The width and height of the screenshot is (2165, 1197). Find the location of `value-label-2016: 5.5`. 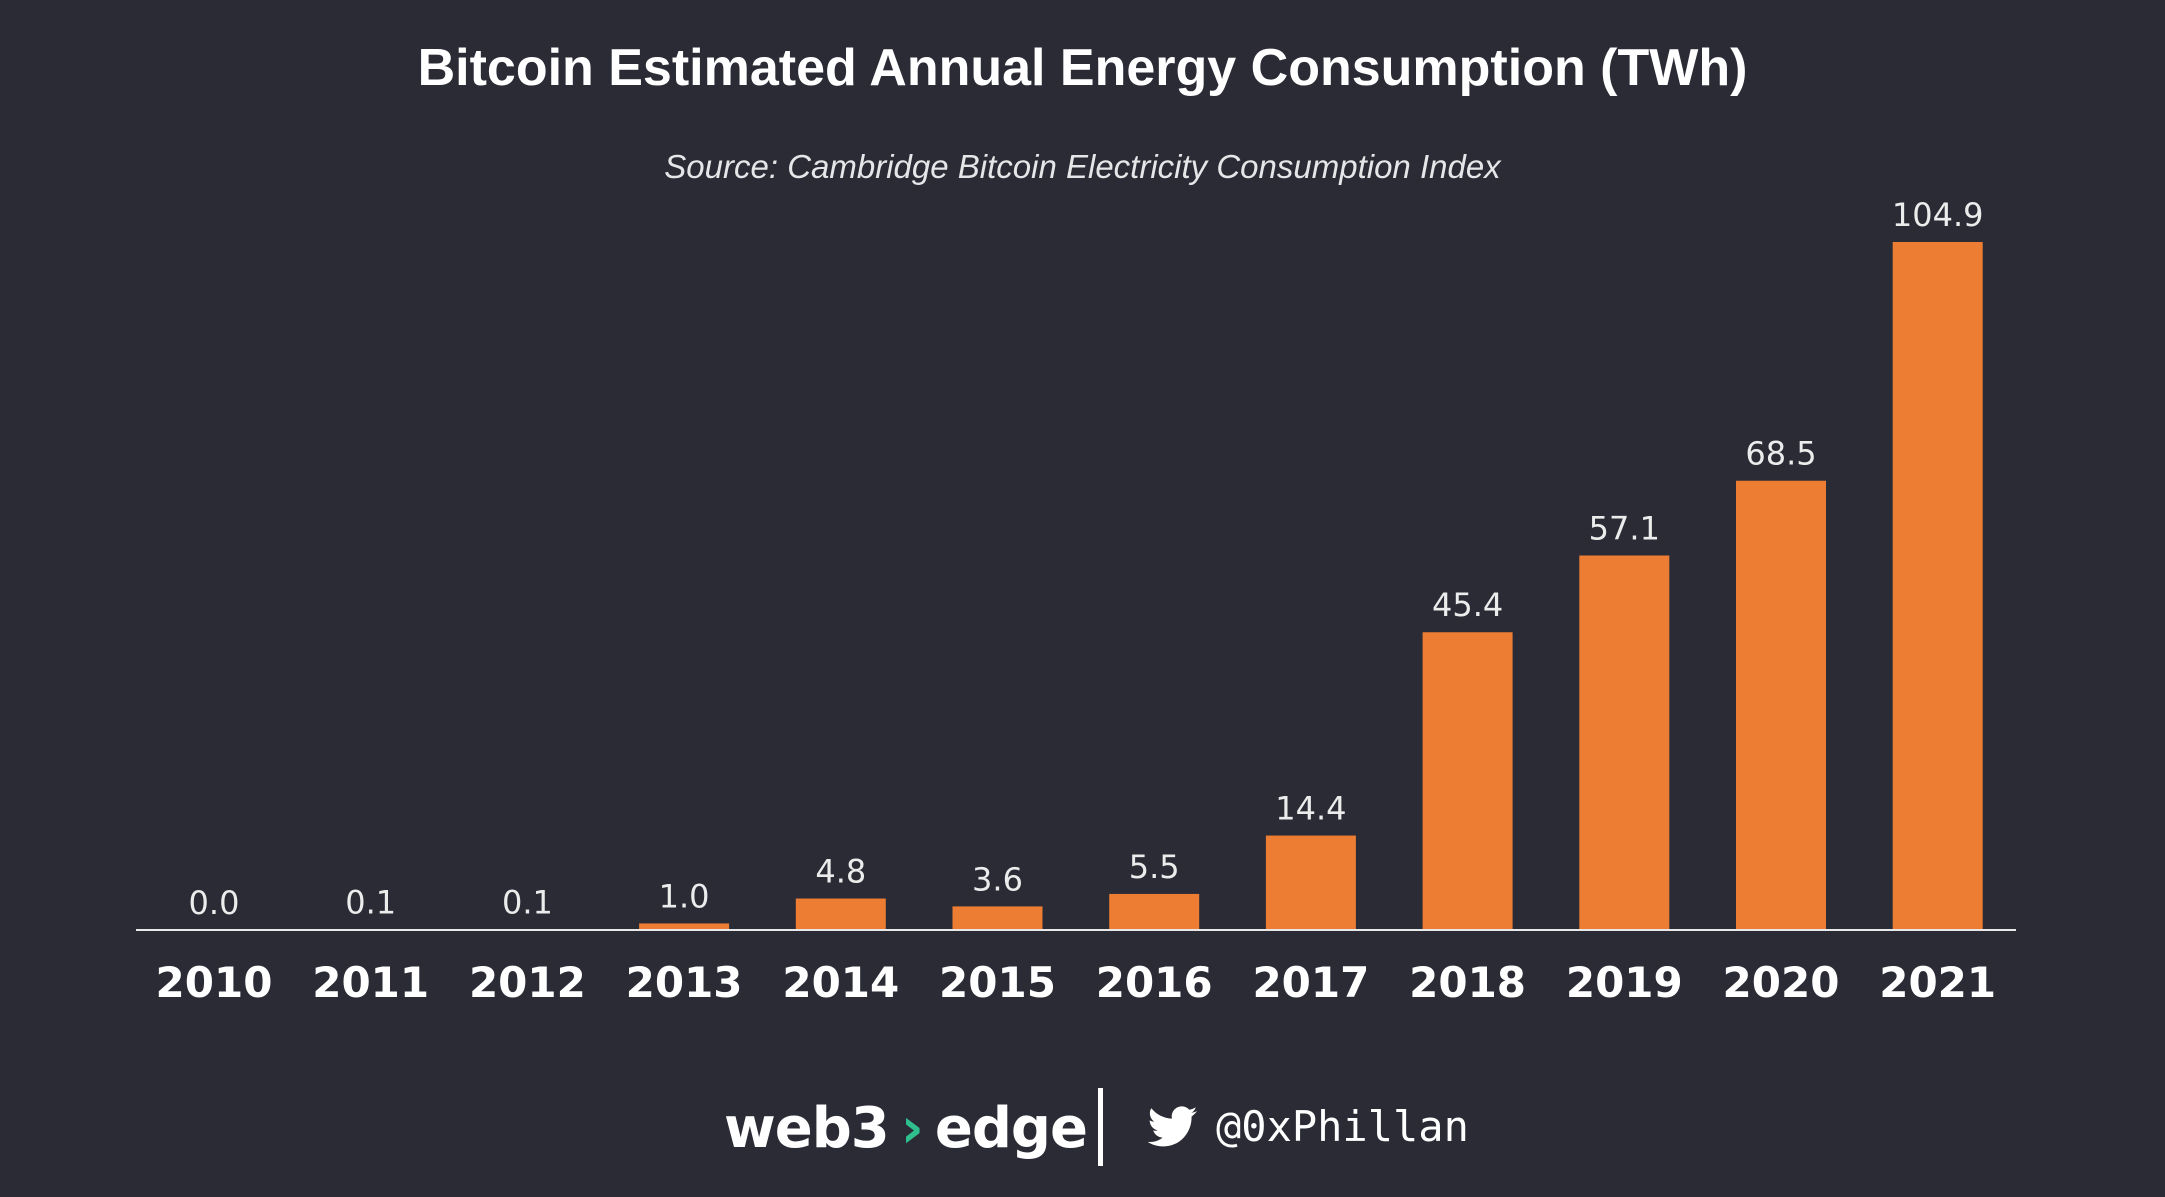

value-label-2016: 5.5 is located at coordinates (1154, 867).